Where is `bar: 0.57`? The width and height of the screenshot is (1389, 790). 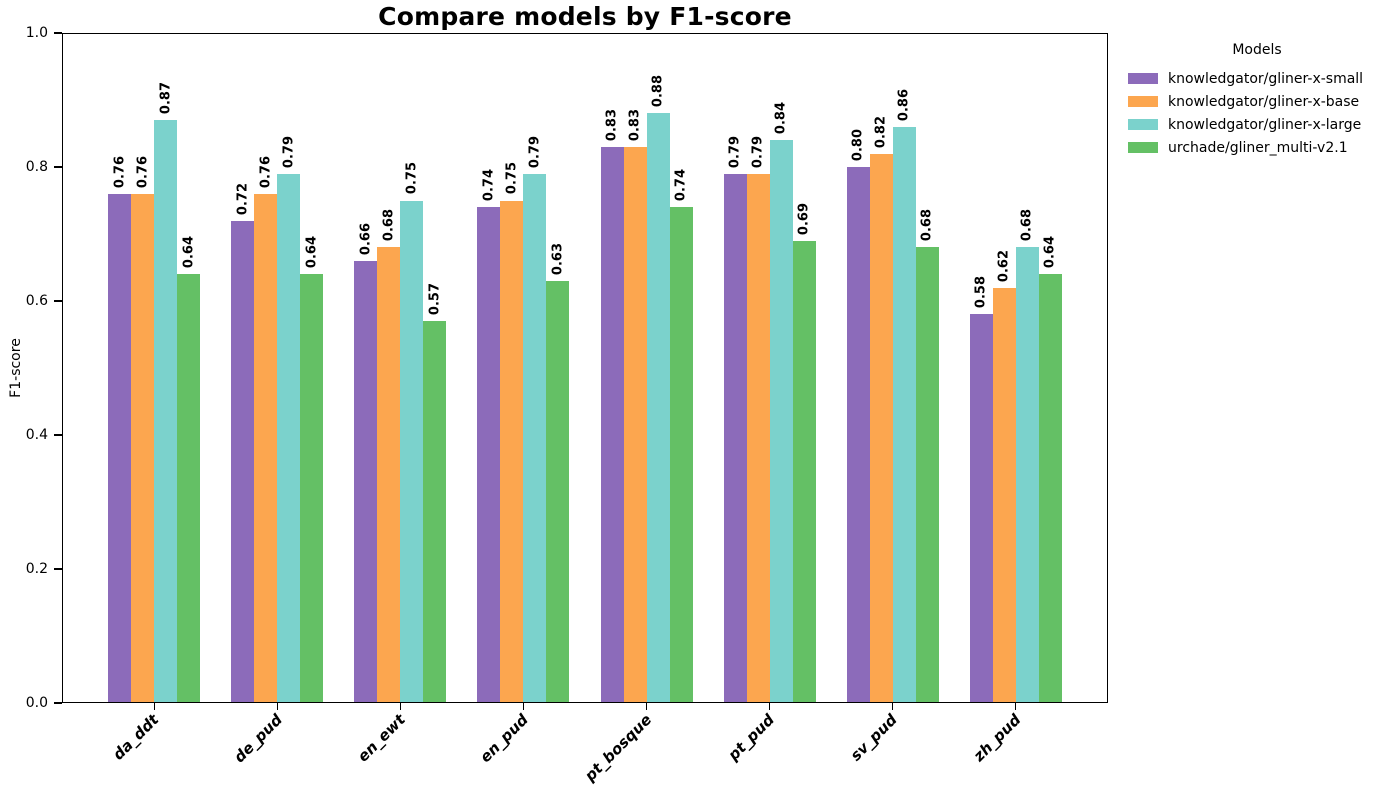 bar: 0.57 is located at coordinates (435, 493).